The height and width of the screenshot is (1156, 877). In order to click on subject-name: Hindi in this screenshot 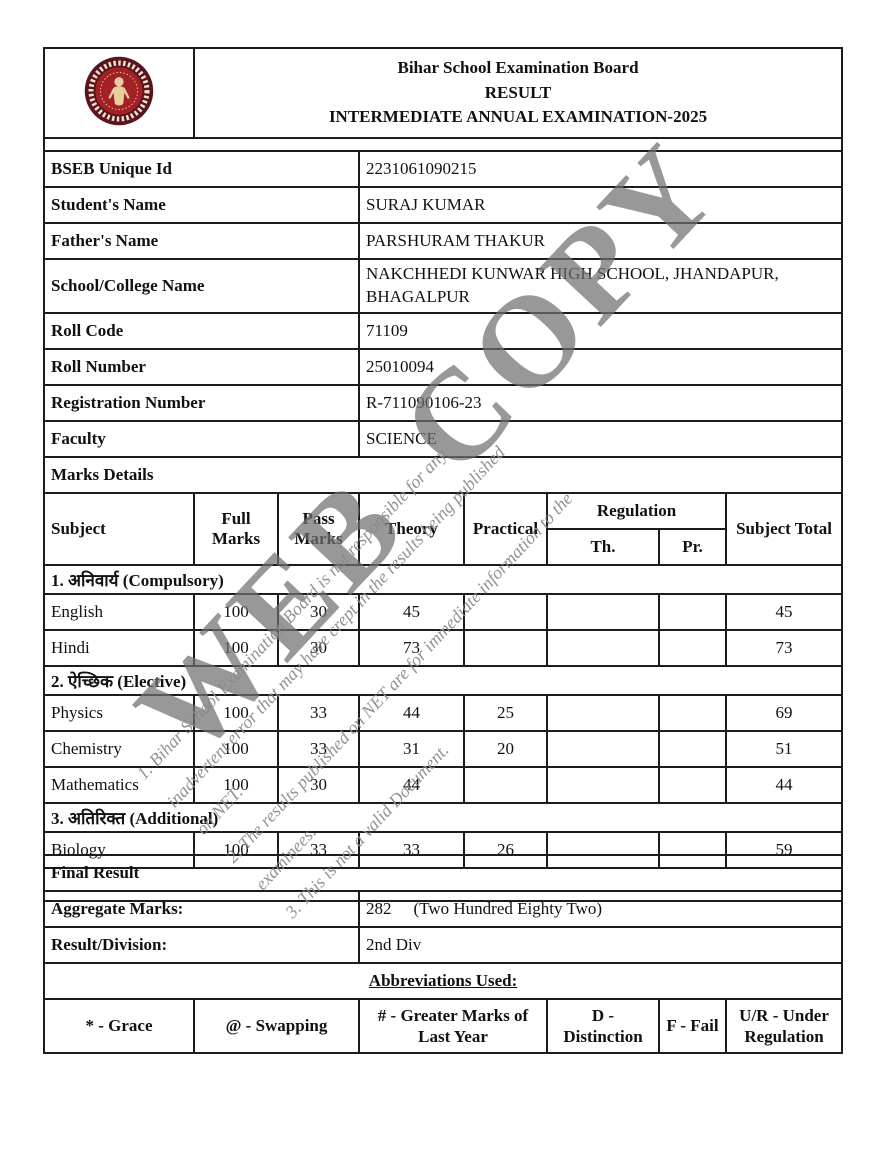, I will do `click(119, 648)`.